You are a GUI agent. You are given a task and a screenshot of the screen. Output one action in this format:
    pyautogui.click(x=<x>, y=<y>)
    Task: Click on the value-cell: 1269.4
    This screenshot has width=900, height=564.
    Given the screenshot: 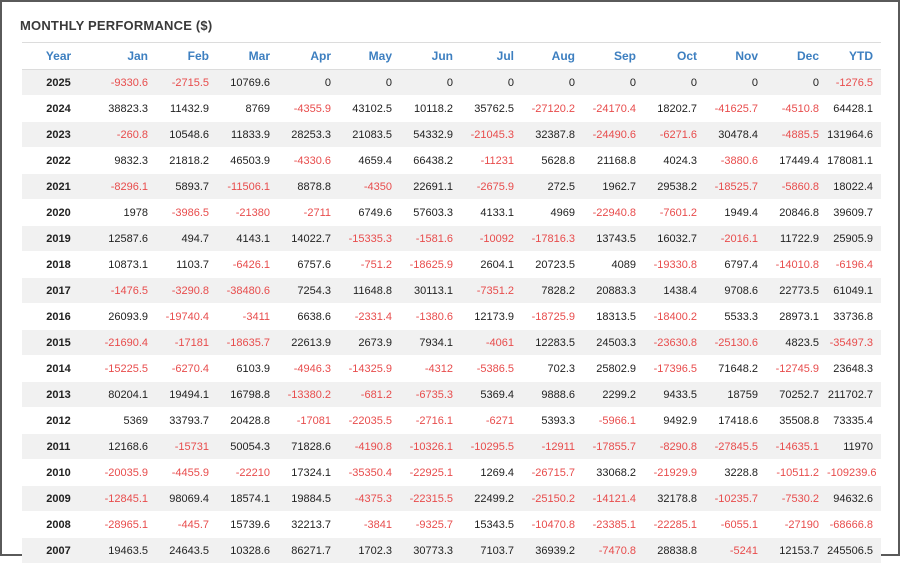 What is the action you would take?
    pyautogui.click(x=491, y=472)
    